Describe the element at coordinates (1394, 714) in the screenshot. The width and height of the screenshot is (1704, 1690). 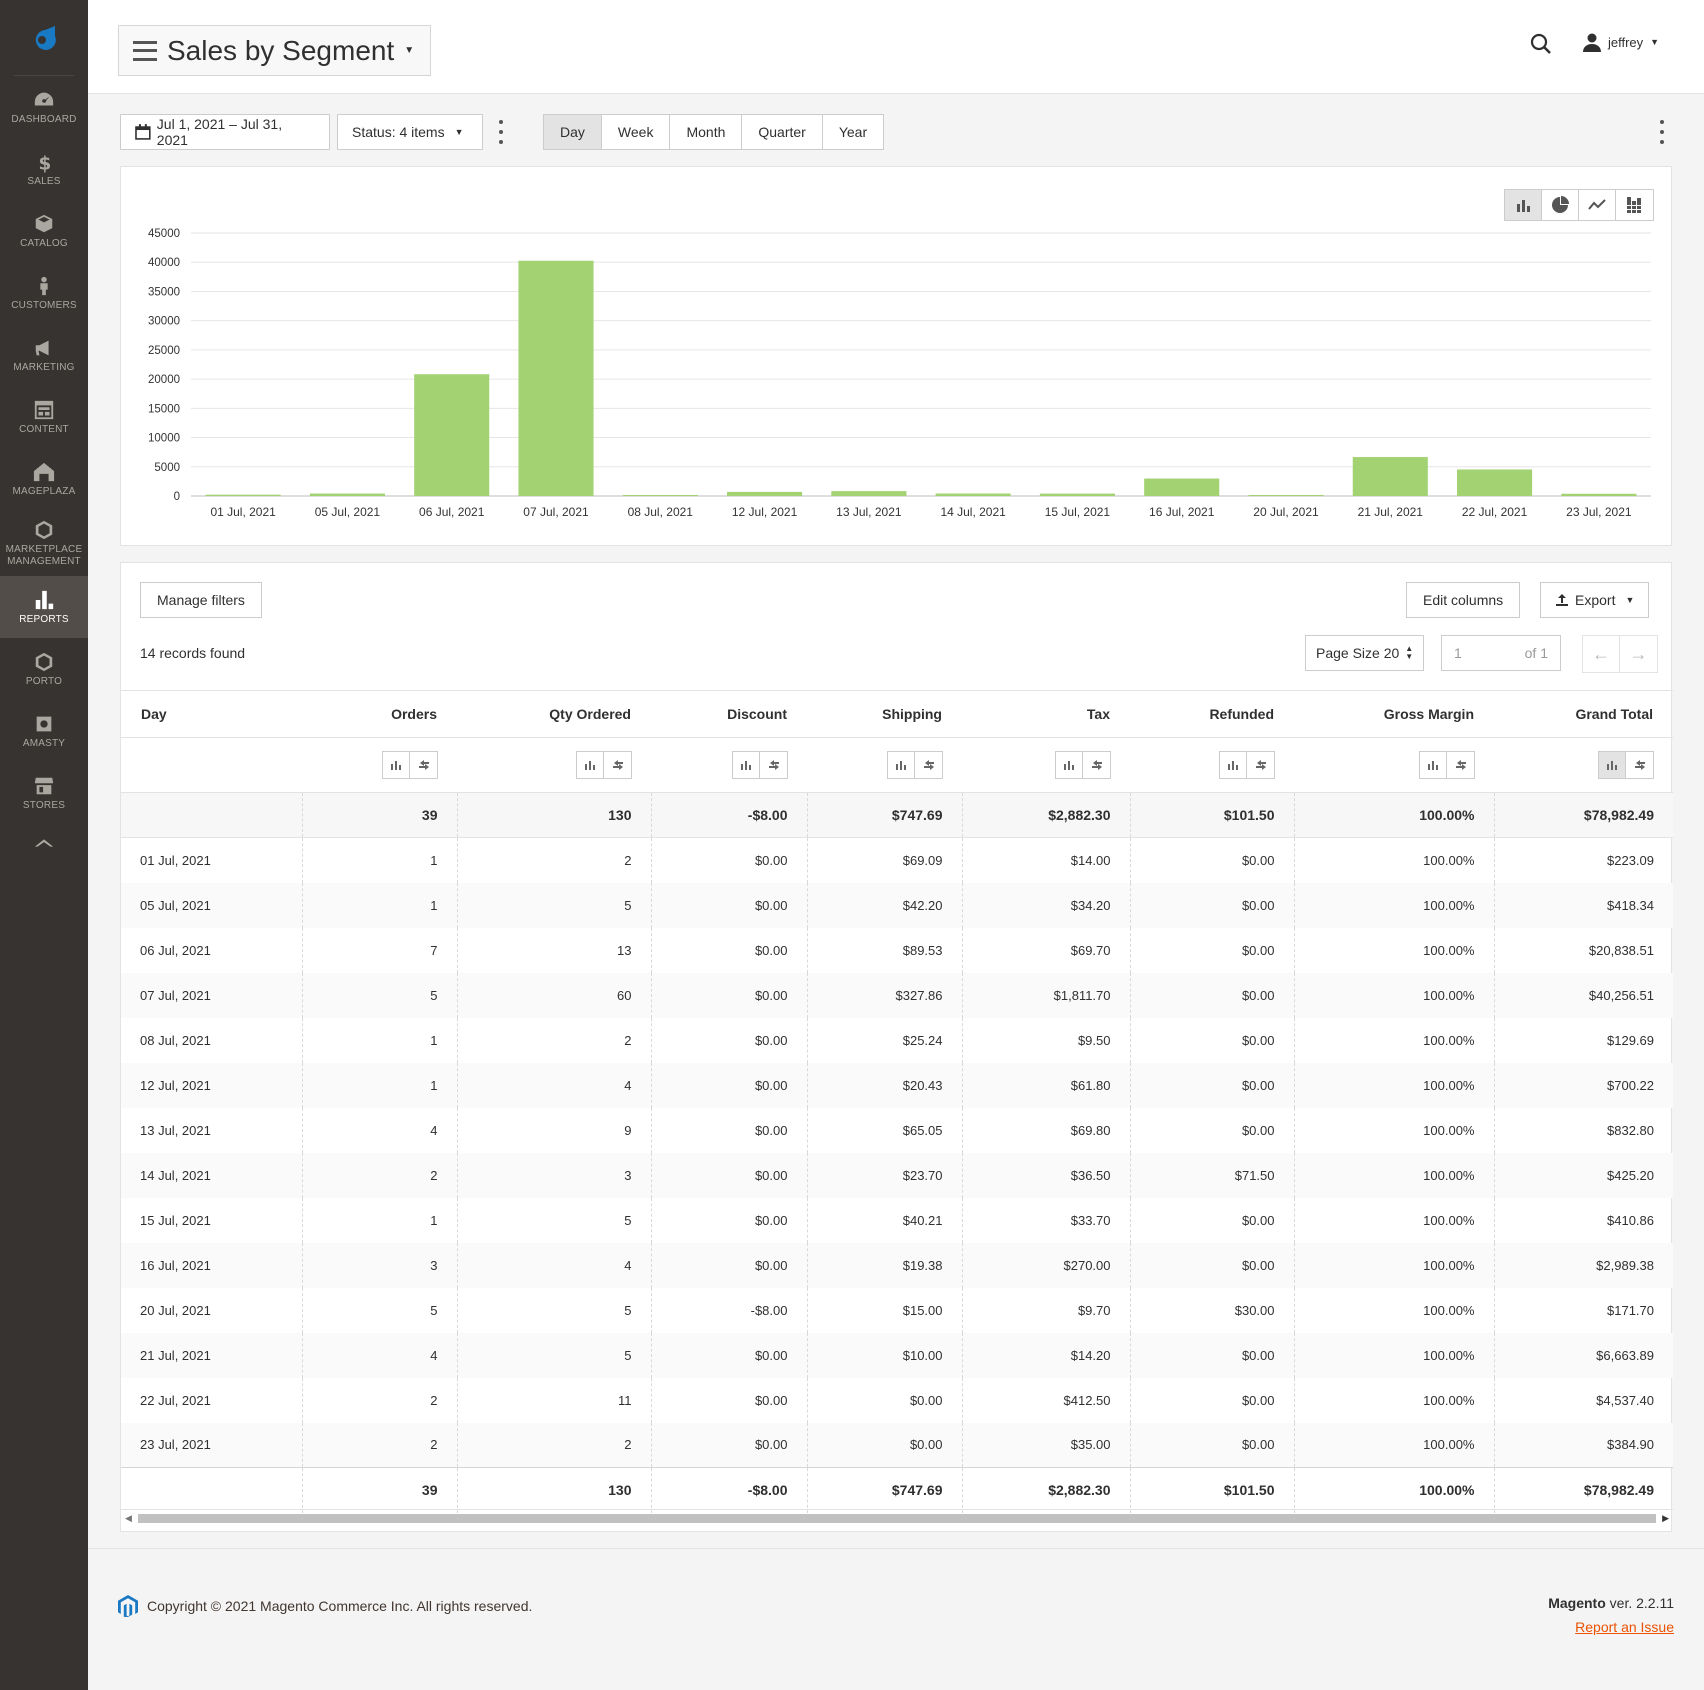
I see `column-header-gross-margin: Gross Margin` at that location.